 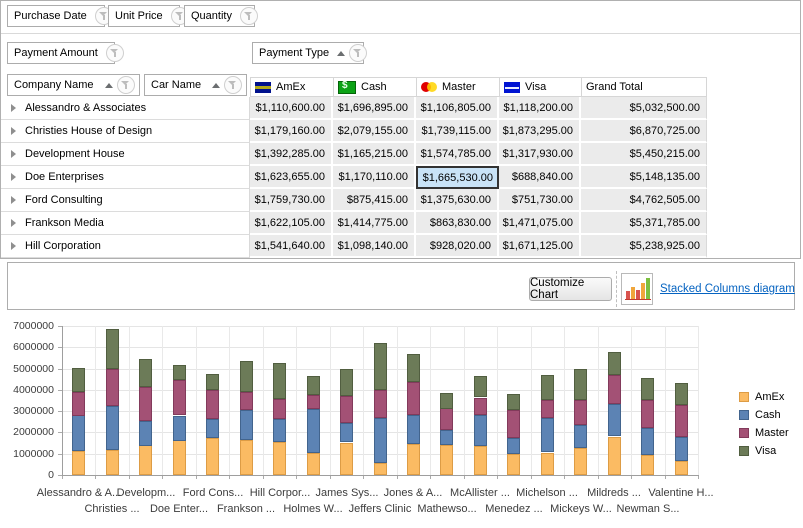 I want to click on filter-field-quantity: Quantity, so click(x=221, y=16).